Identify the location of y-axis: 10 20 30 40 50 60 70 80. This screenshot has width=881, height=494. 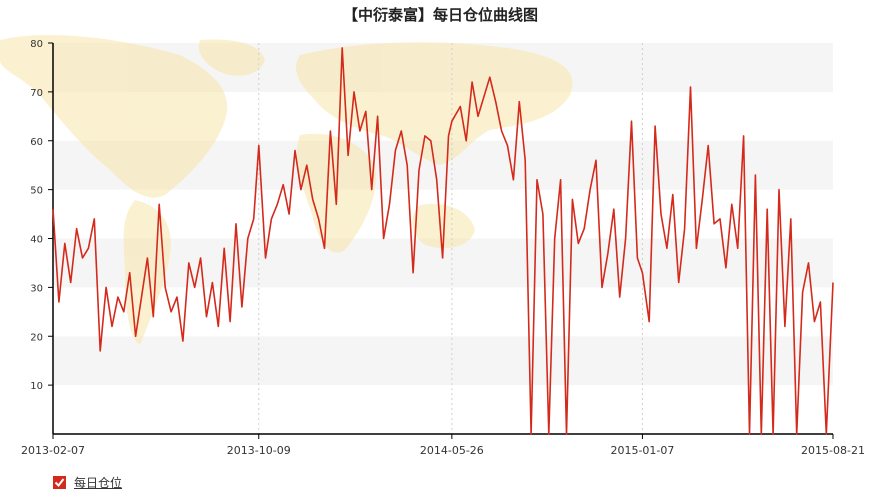
(42, 236).